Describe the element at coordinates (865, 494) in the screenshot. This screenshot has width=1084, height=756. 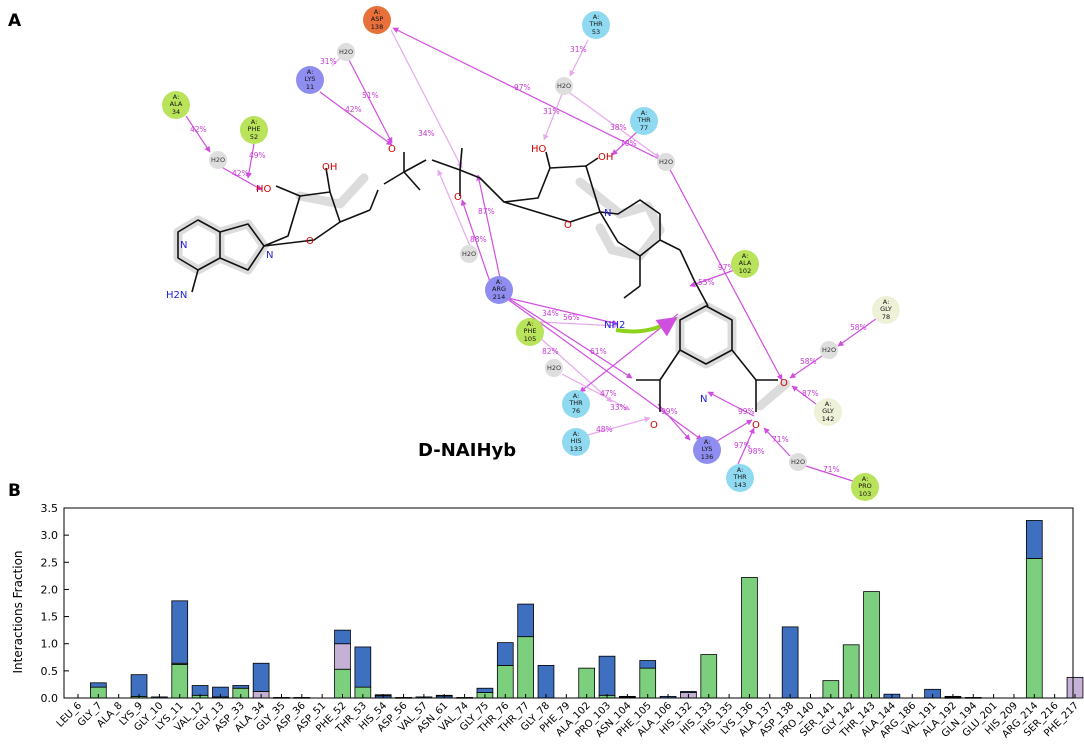
I see `svg-text: 103` at that location.